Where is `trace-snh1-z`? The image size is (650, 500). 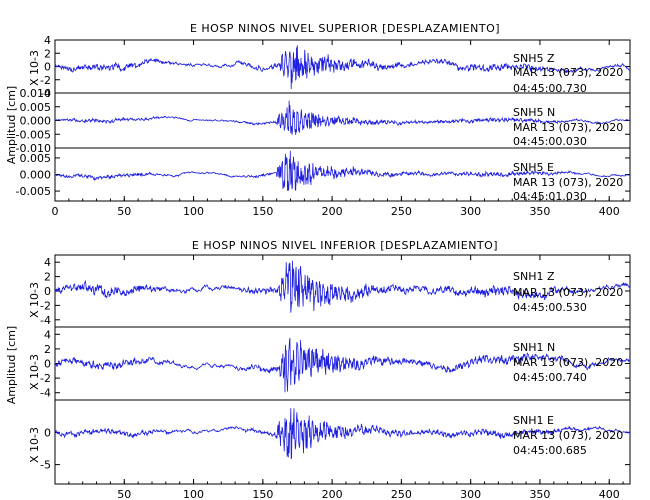 trace-snh1-z is located at coordinates (342, 286).